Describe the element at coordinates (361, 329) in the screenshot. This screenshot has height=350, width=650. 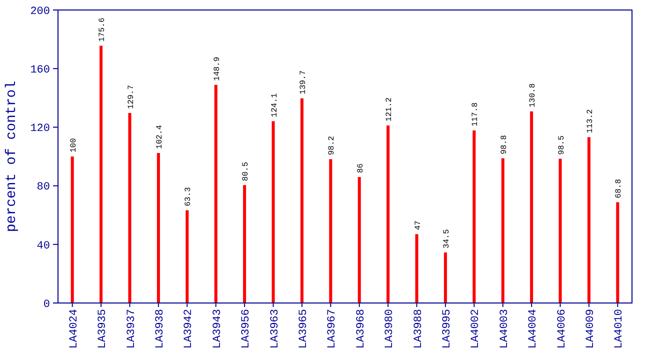
I see `x-tick-label: LA3968` at that location.